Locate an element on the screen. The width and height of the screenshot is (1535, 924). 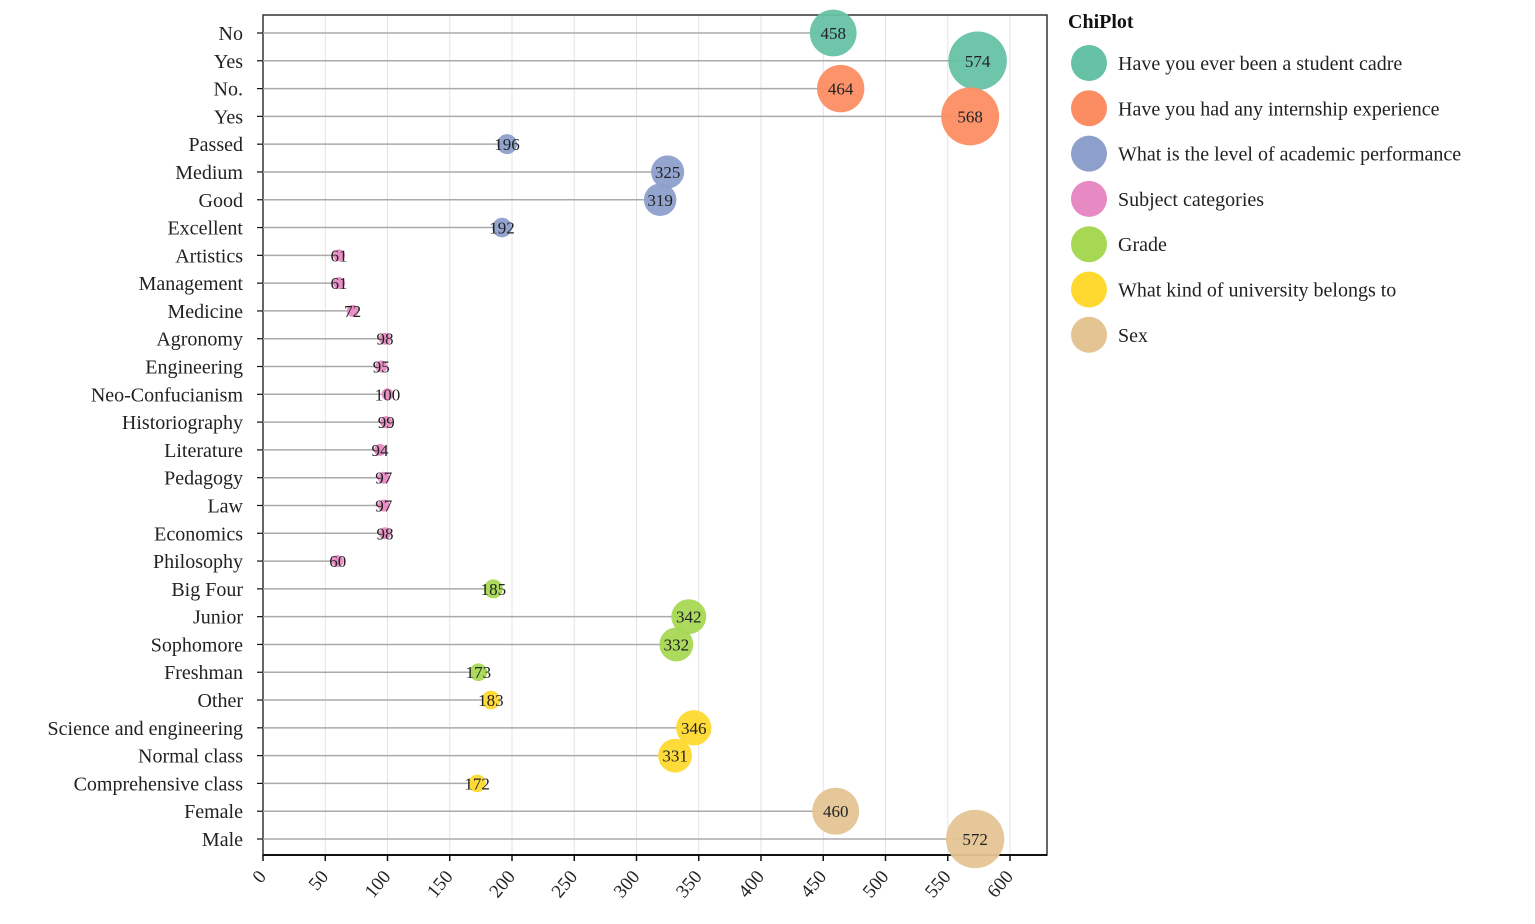
value-label: 325 is located at coordinates (668, 172).